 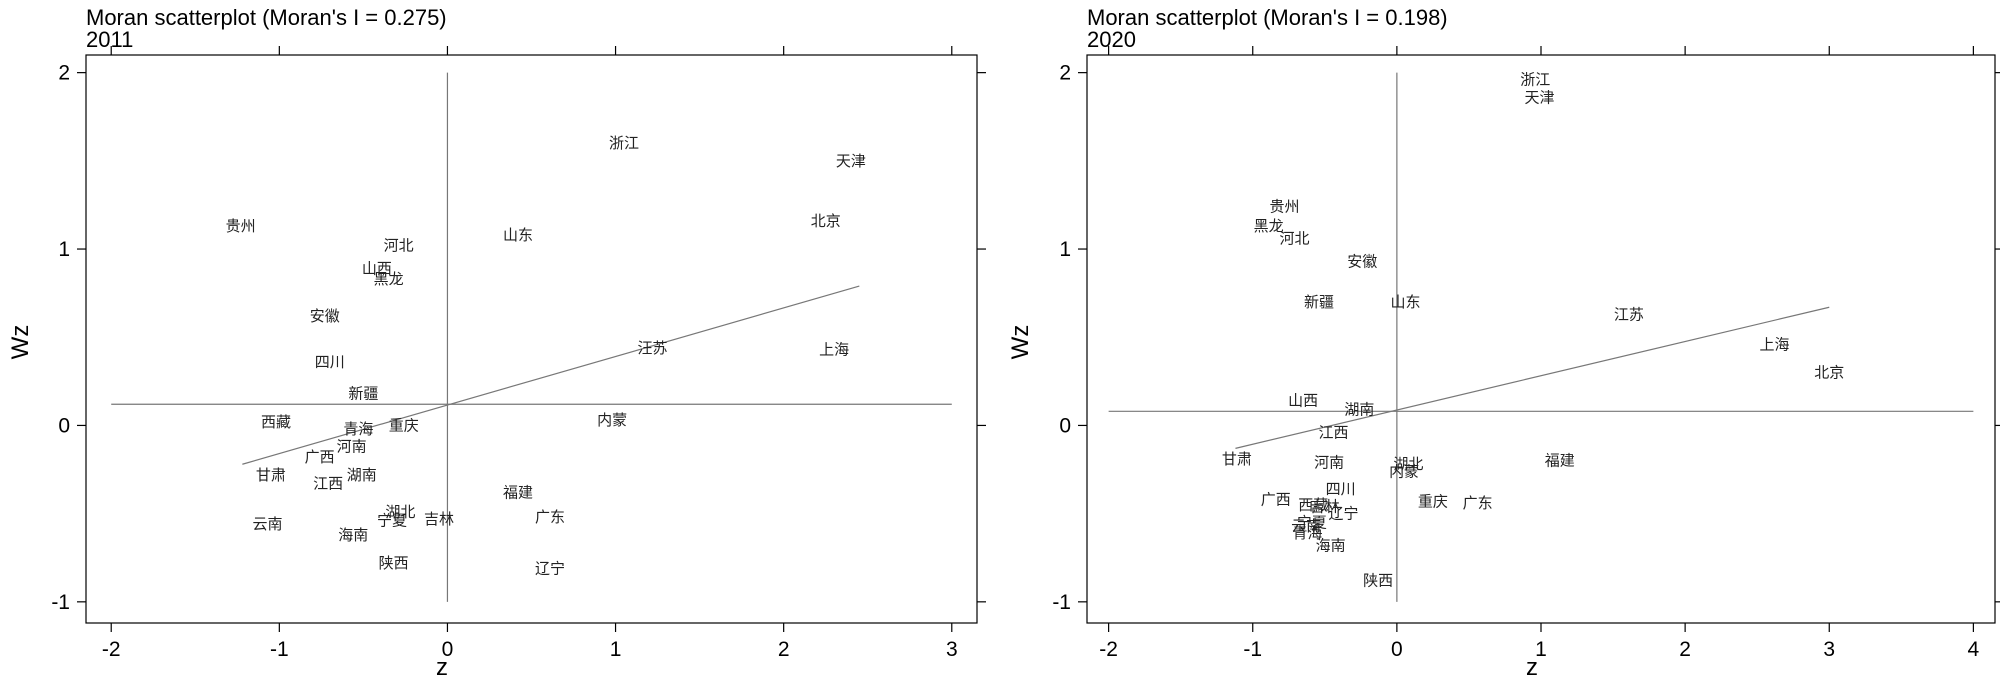 What do you see at coordinates (1267, 17) in the screenshot?
I see `chart-title: Moran scatterplot (Moran's I = 0.198)` at bounding box center [1267, 17].